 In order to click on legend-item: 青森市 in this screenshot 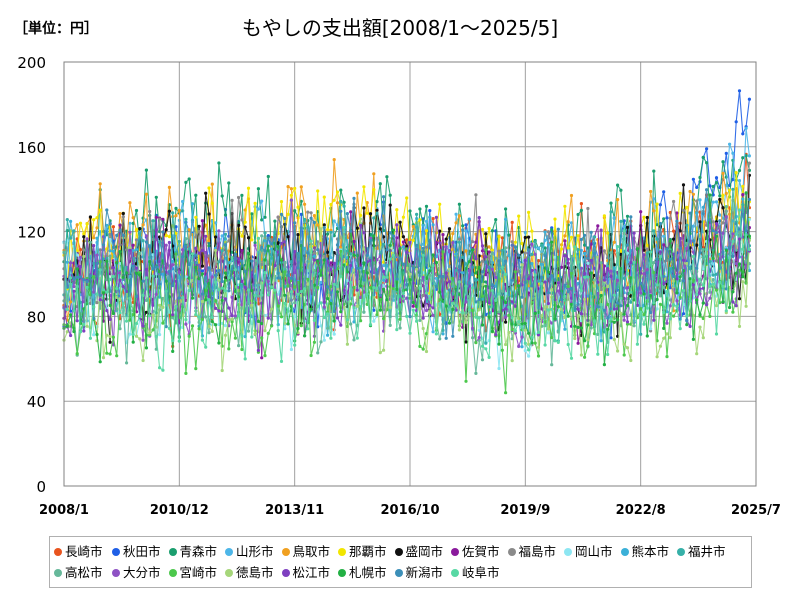, I will do `click(192, 552)`.